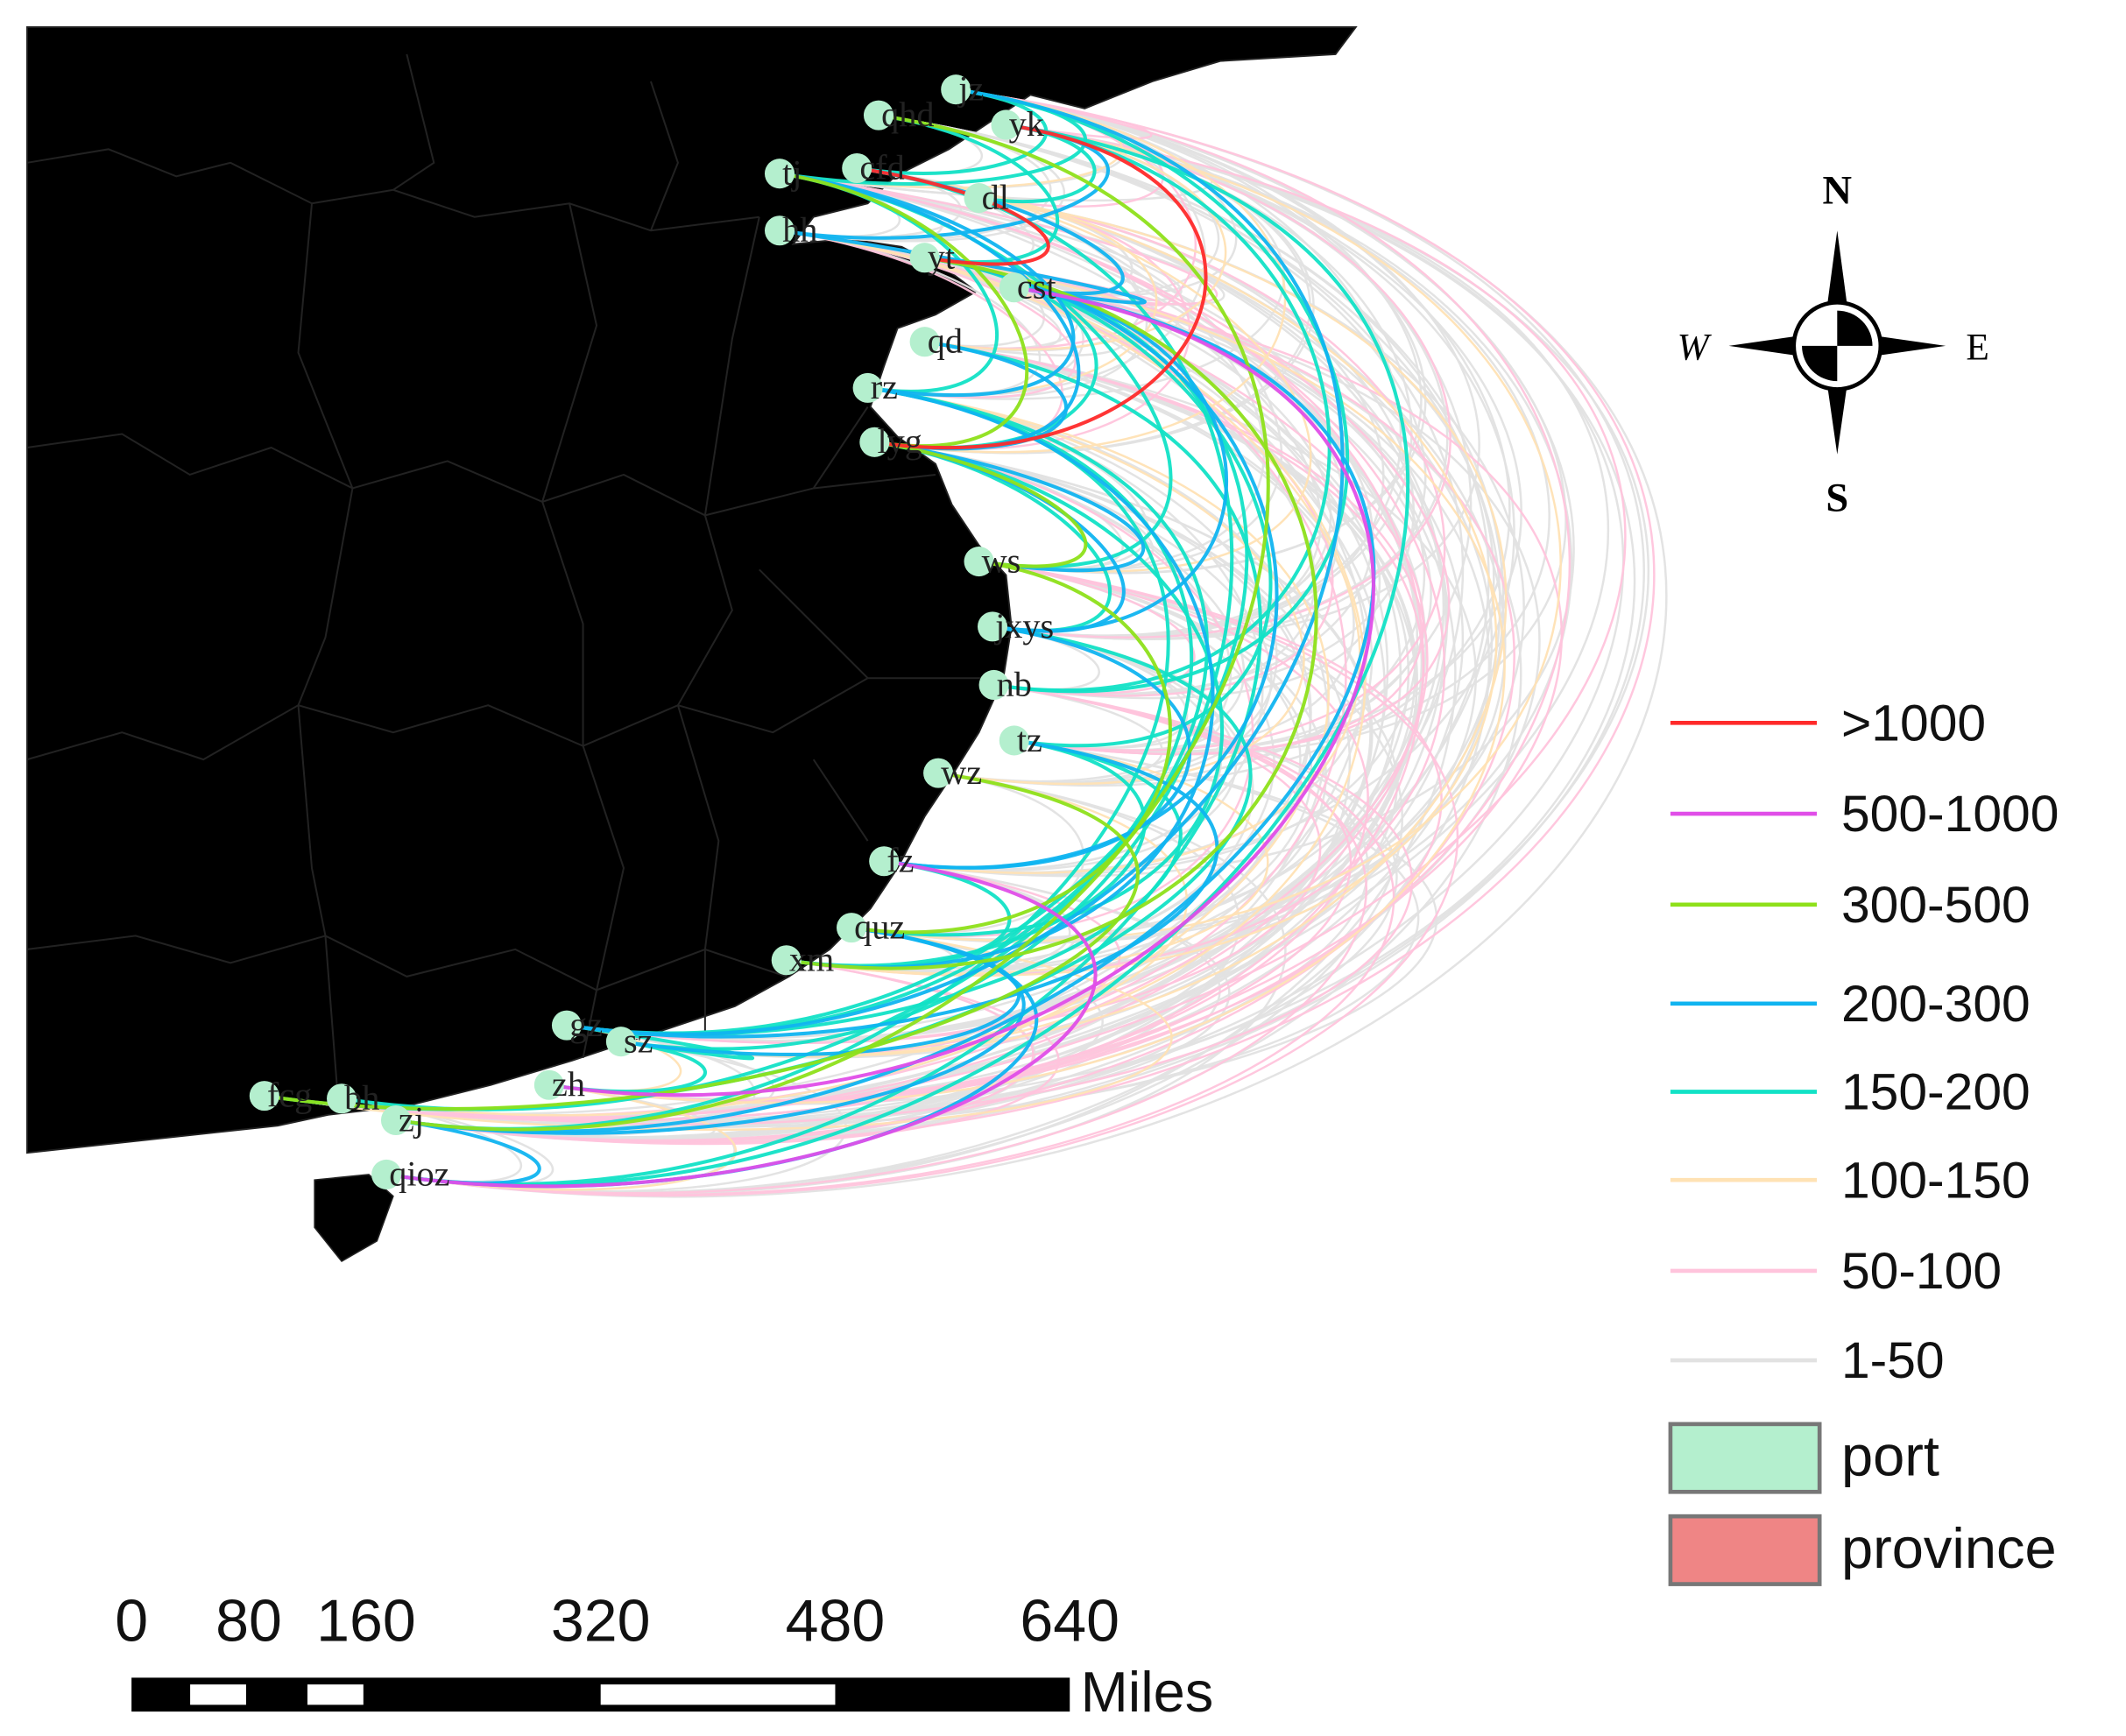 The height and width of the screenshot is (1736, 2126). I want to click on port-label: tz, so click(1029, 739).